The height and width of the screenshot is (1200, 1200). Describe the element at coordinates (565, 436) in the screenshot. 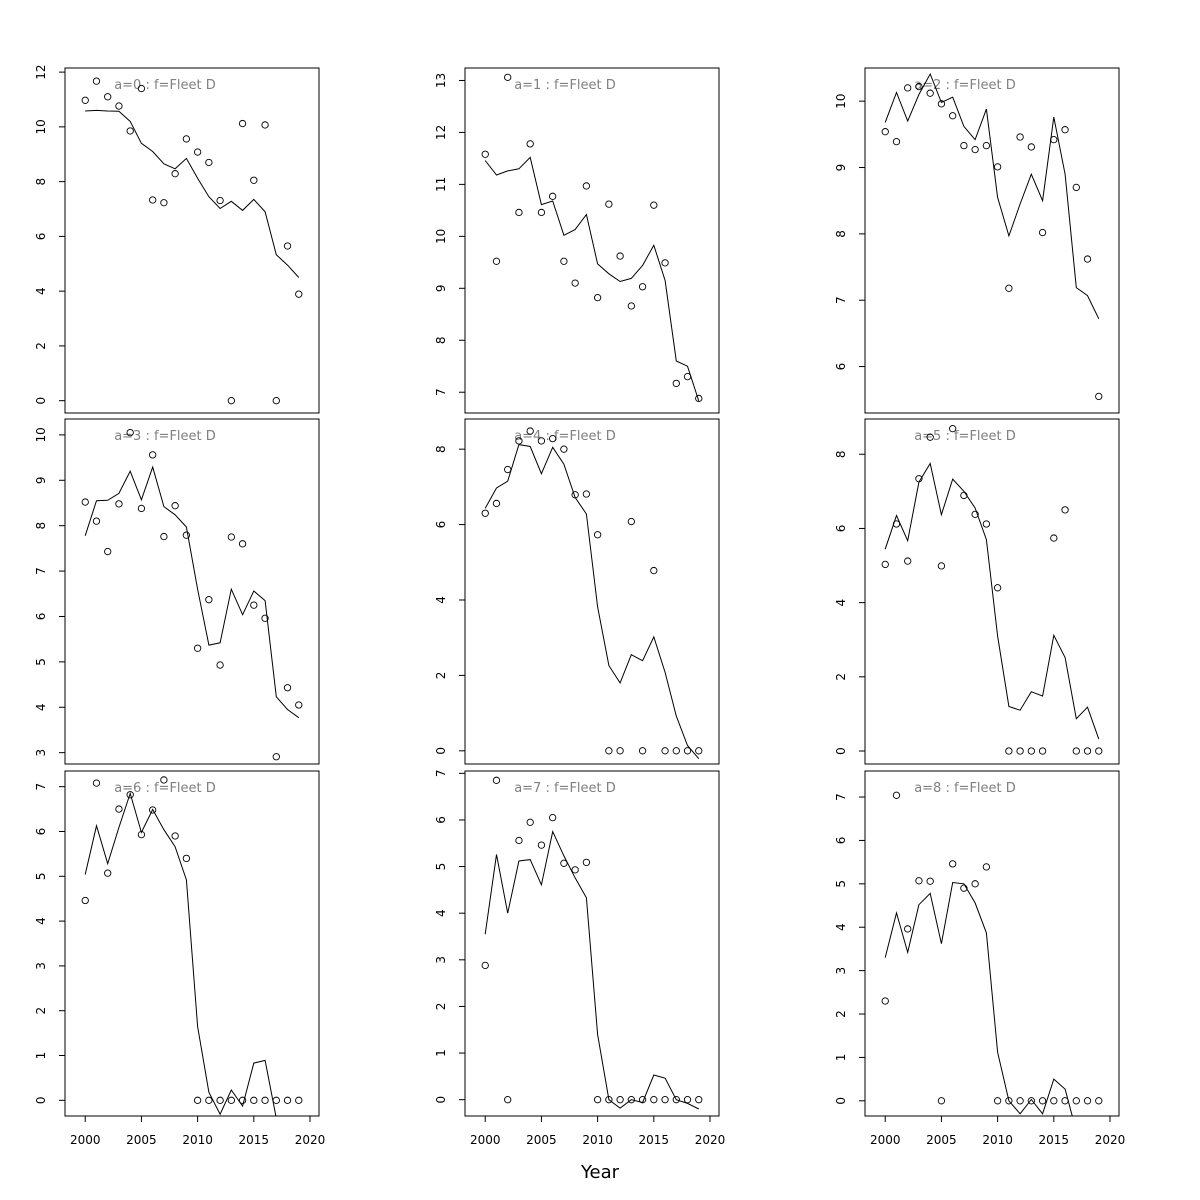

I see `panel-title: a=4 : f=Fleet D` at that location.